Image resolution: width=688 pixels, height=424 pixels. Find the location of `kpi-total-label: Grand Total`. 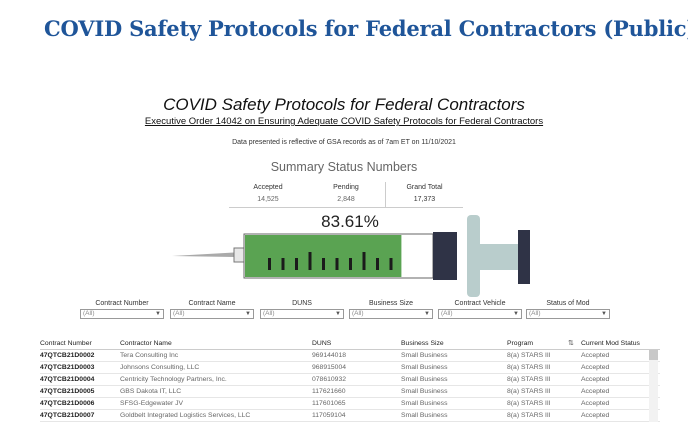

kpi-total-label: Grand Total is located at coordinates (424, 187).